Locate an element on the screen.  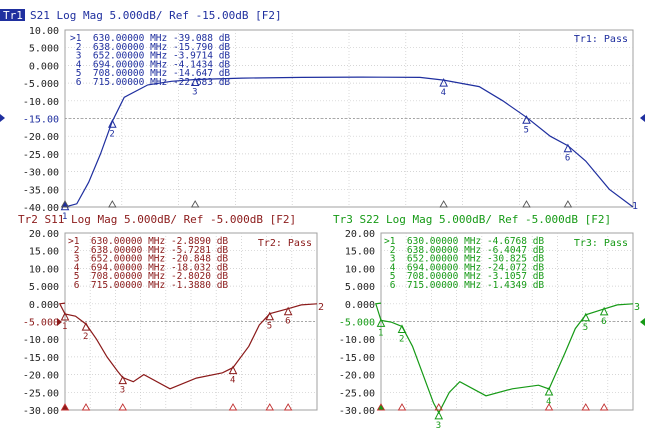
marker-row-6: 6 715.00000 MHz -22.683 dB is located at coordinates (150, 82).